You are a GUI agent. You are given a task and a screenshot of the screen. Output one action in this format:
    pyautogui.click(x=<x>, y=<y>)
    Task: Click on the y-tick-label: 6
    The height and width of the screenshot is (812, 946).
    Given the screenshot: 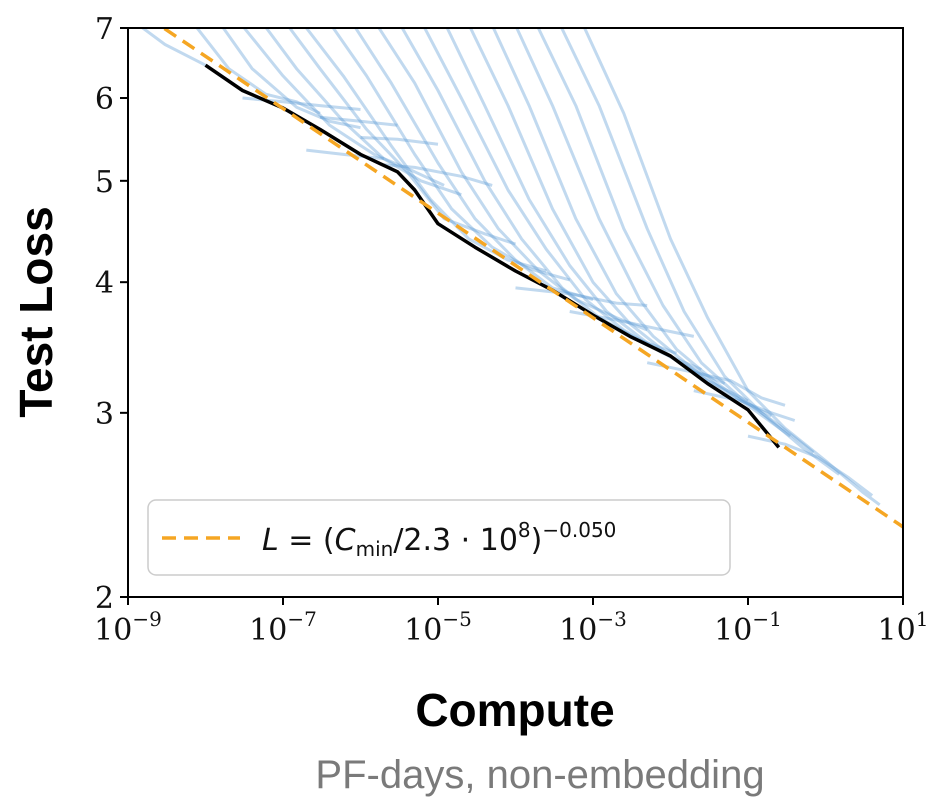 What is the action you would take?
    pyautogui.click(x=104, y=99)
    